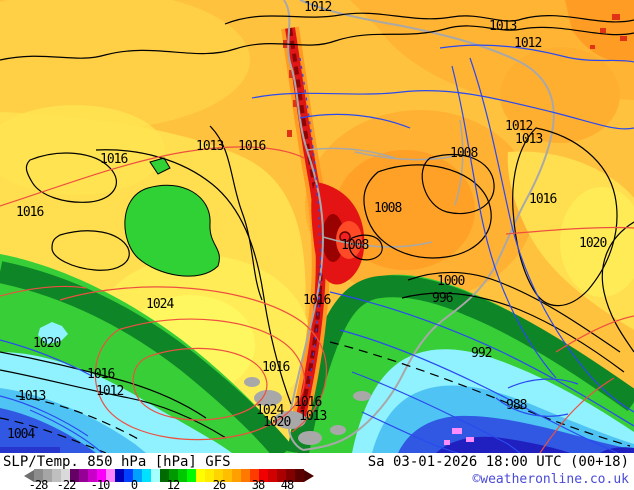 This screenshot has height=490, width=634. What do you see at coordinates (309, 475) in the screenshot?
I see `scale-arrow-right-icon` at bounding box center [309, 475].